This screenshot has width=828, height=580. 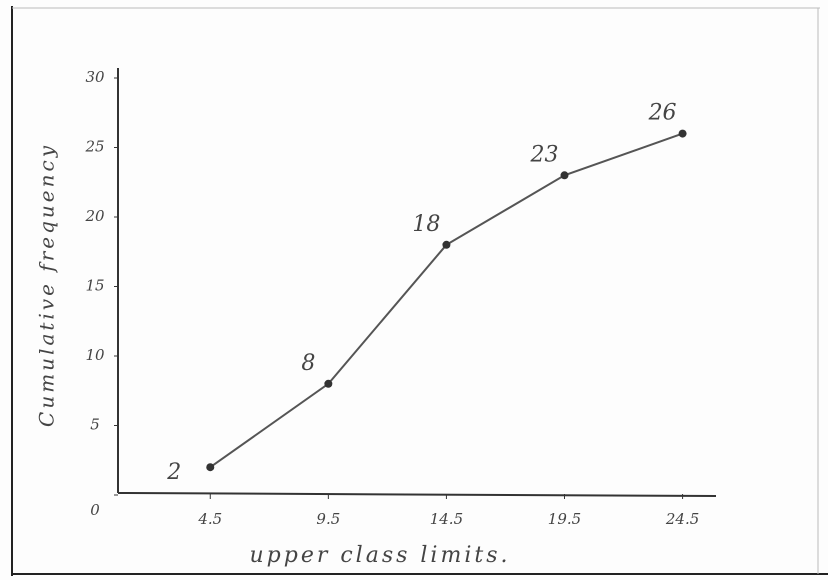 What do you see at coordinates (94, 286) in the screenshot?
I see `y-tick-label: 15` at bounding box center [94, 286].